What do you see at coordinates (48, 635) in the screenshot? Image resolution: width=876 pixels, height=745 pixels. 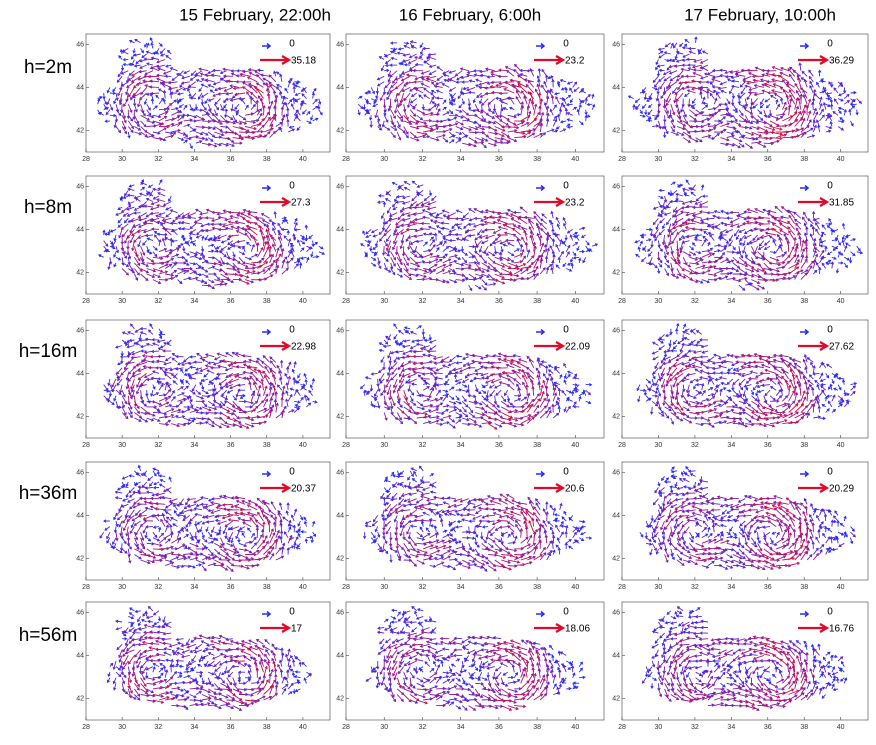 I see `row-label: h=56m` at bounding box center [48, 635].